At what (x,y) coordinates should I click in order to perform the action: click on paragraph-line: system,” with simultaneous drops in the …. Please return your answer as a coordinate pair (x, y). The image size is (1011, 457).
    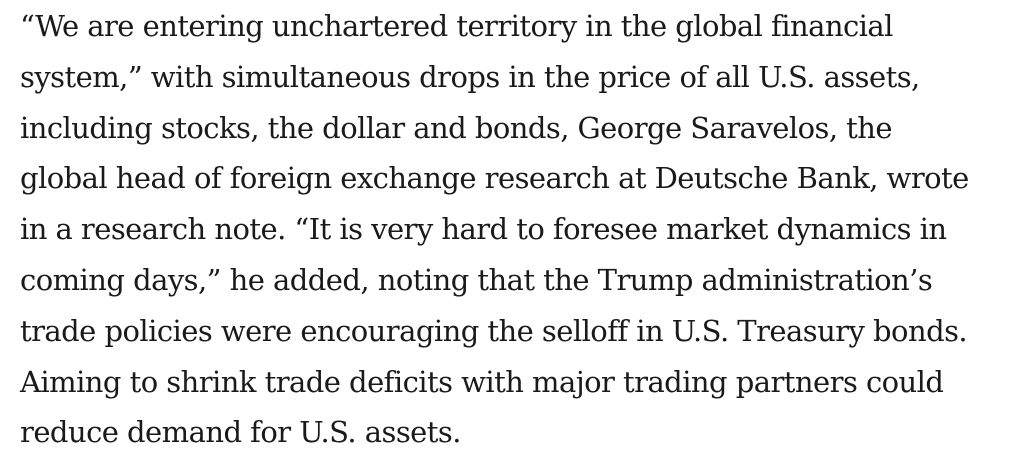
    Looking at the image, I should click on (470, 76).